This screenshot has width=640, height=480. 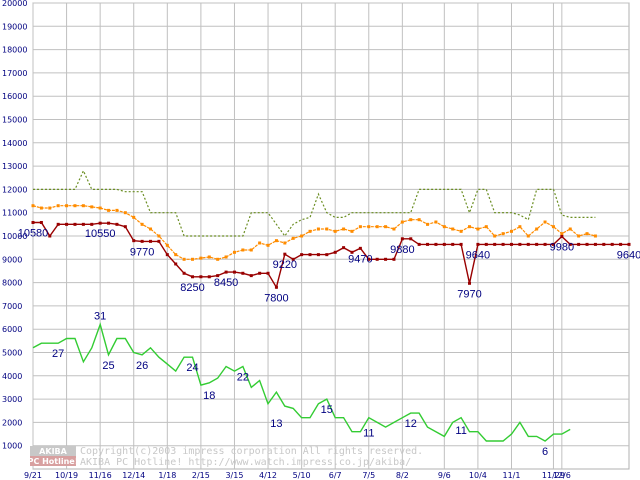 What do you see at coordinates (33, 233) in the screenshot?
I see `data-label: 10580` at bounding box center [33, 233].